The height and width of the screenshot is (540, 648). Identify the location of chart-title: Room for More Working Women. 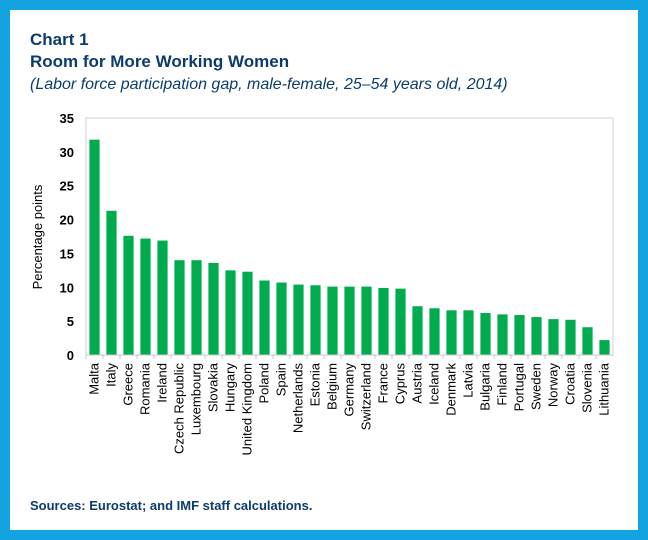
(160, 61).